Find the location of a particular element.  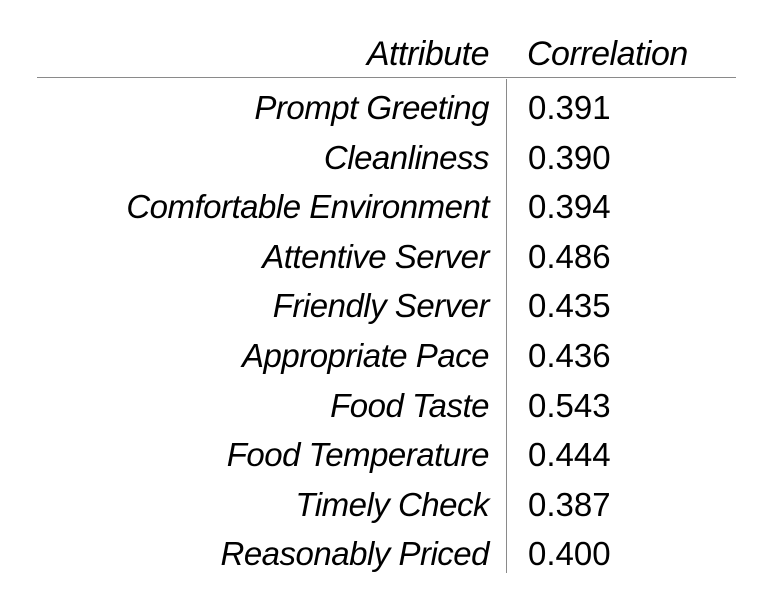

table-row: Reasonably Priced 0.400 is located at coordinates (383, 554).